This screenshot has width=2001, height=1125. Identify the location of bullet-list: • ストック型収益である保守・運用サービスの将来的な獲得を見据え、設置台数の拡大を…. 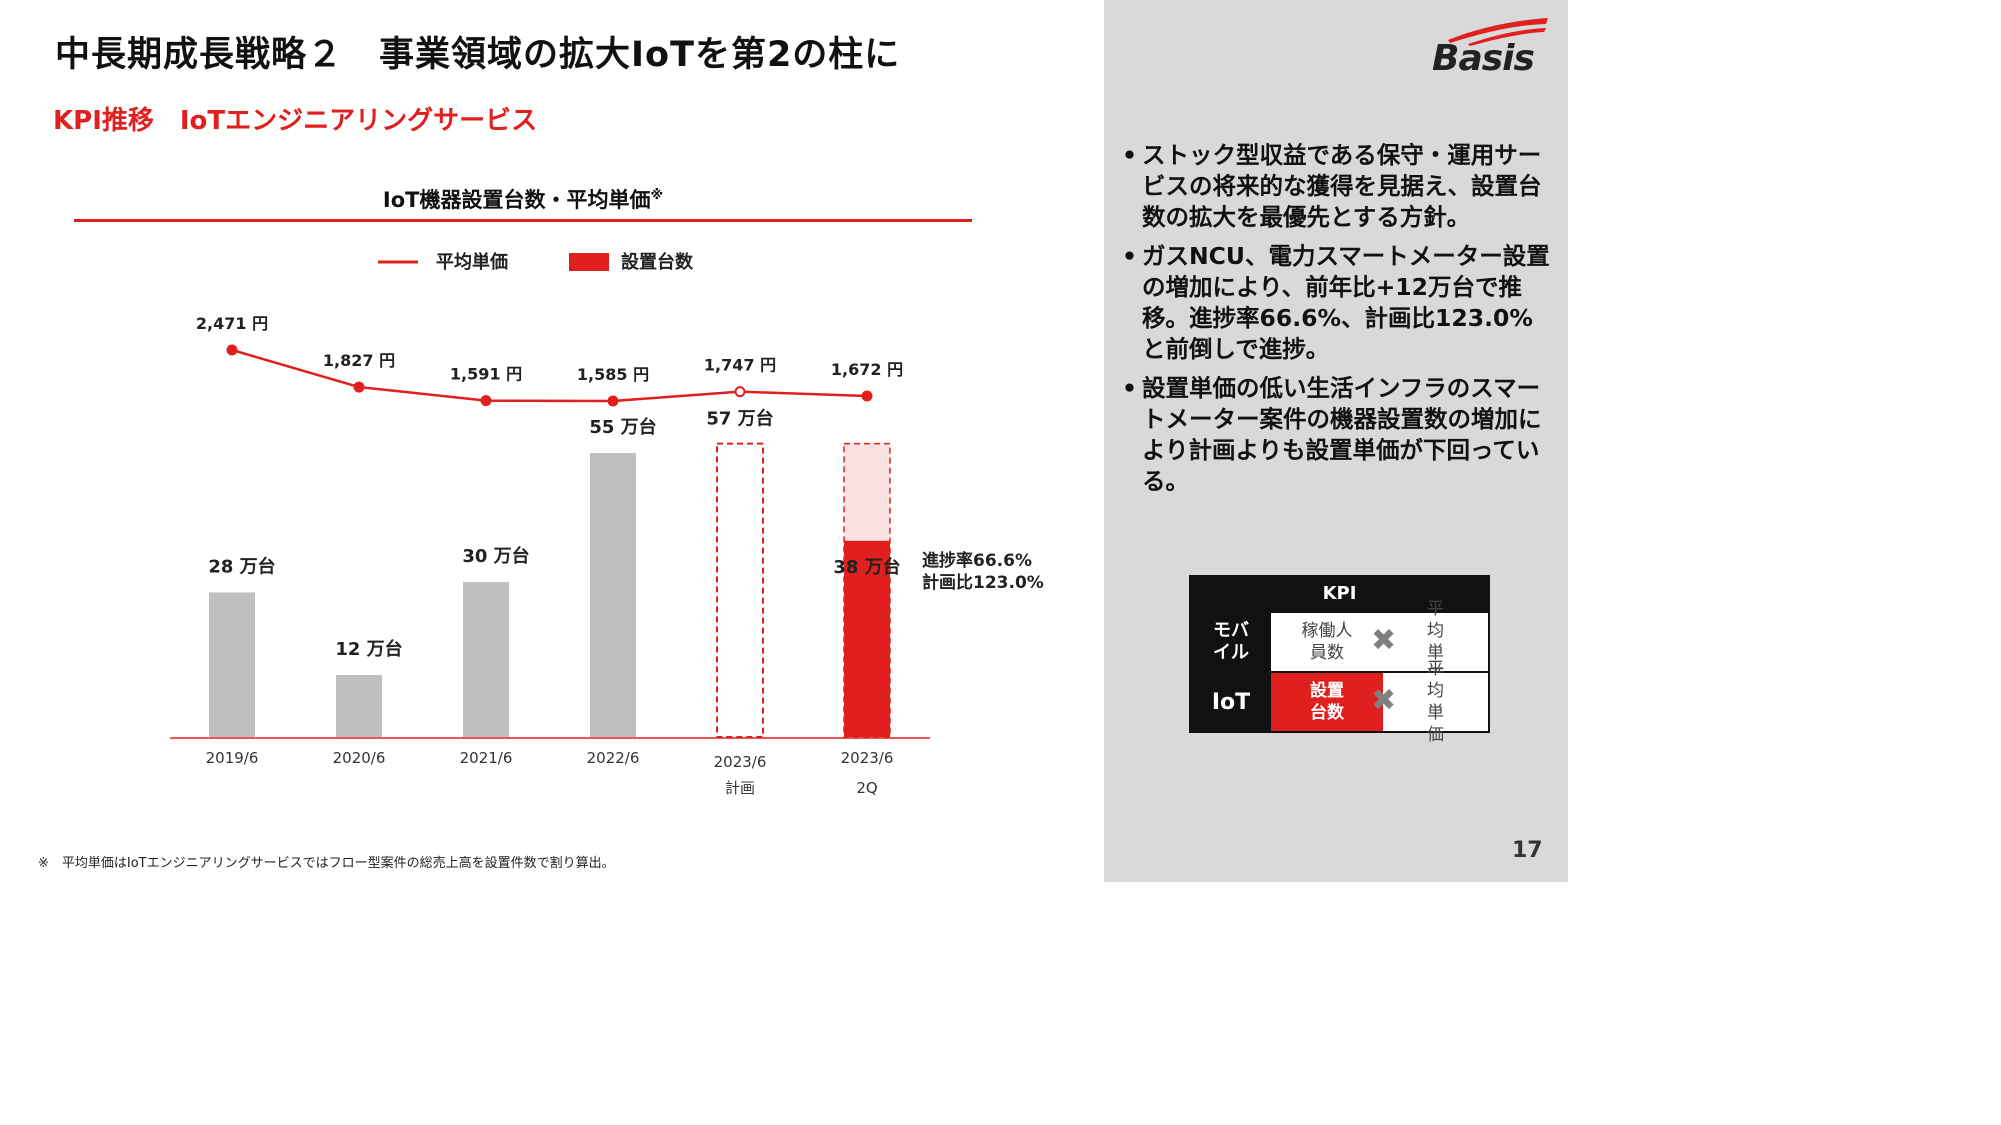
(1337, 322).